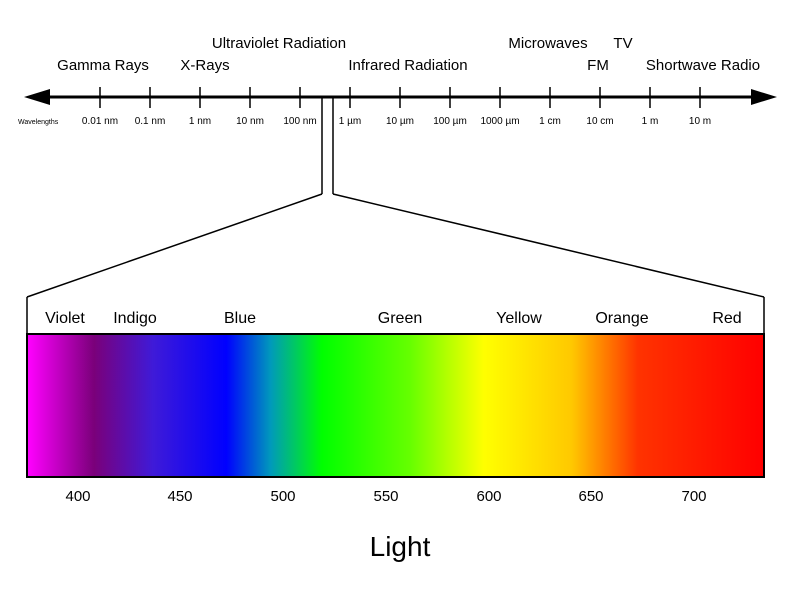 This screenshot has height=600, width=800. What do you see at coordinates (727, 318) in the screenshot?
I see `color-label-red: Red` at bounding box center [727, 318].